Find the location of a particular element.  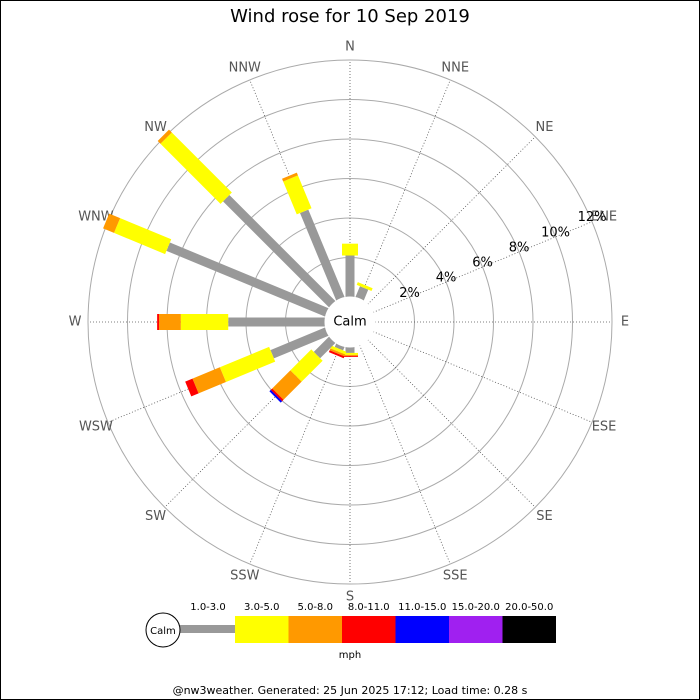

legend-label: 8.0-11.0 is located at coordinates (369, 607).